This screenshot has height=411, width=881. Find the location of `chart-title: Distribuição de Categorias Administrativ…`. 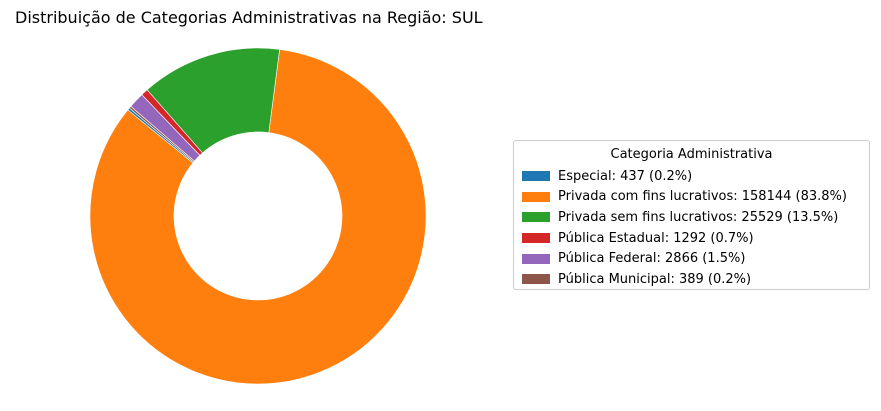

chart-title: Distribuição de Categorias Administrativ… is located at coordinates (249, 17).